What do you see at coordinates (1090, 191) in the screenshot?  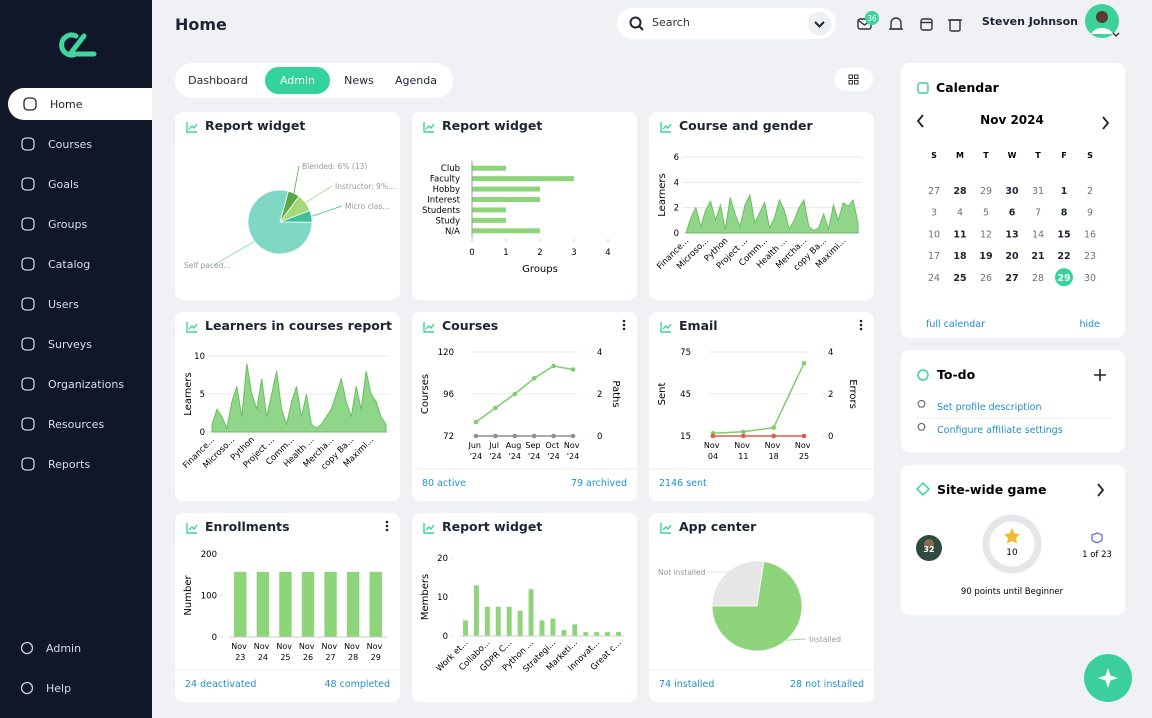 I see `day: 2` at bounding box center [1090, 191].